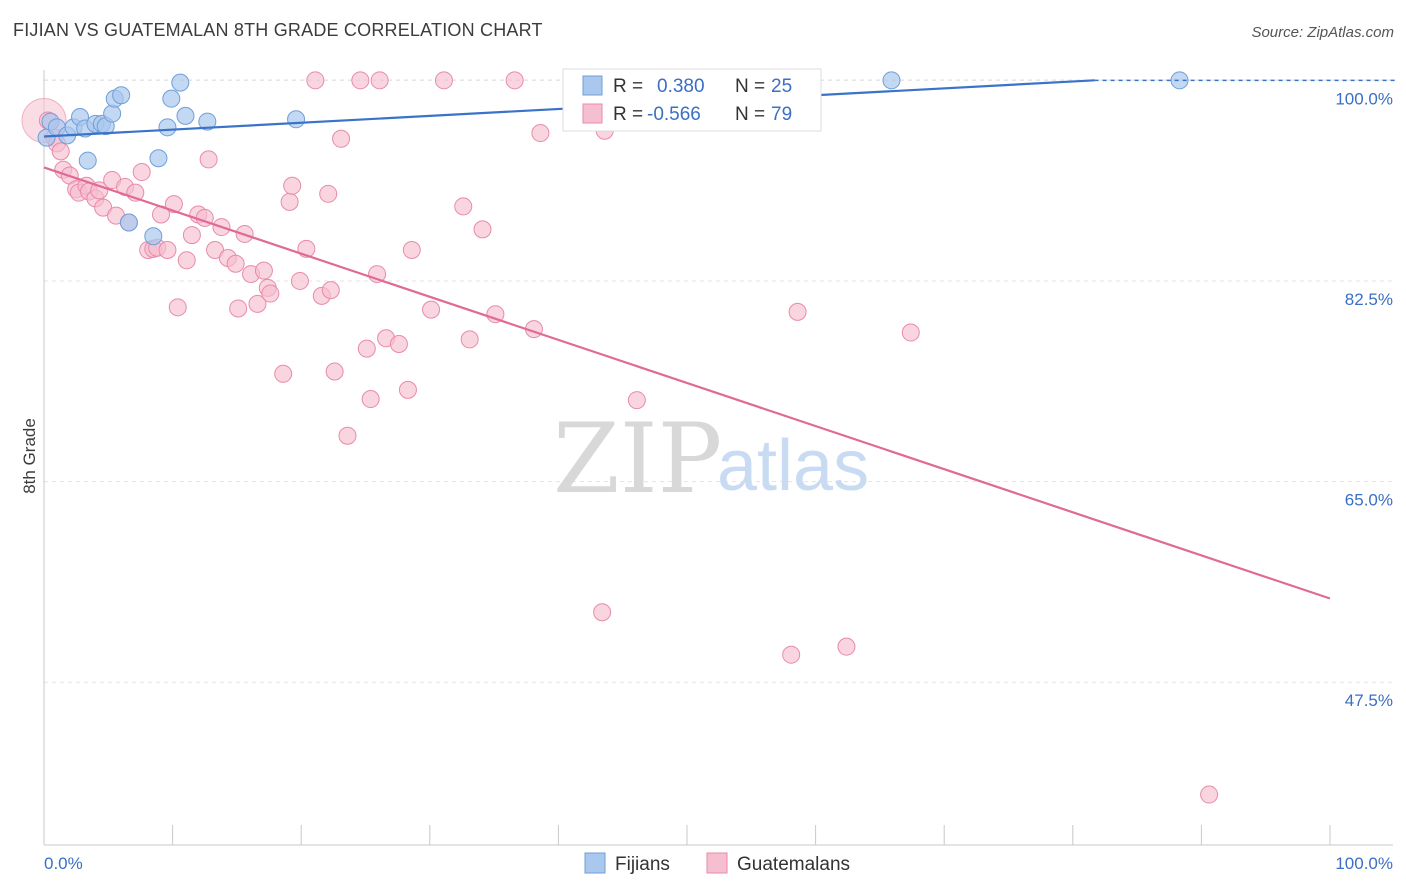 This screenshot has height=892, width=1406. What do you see at coordinates (674, 114) in the screenshot?
I see `legend-guatemalans-r-value: -0.566` at bounding box center [674, 114].